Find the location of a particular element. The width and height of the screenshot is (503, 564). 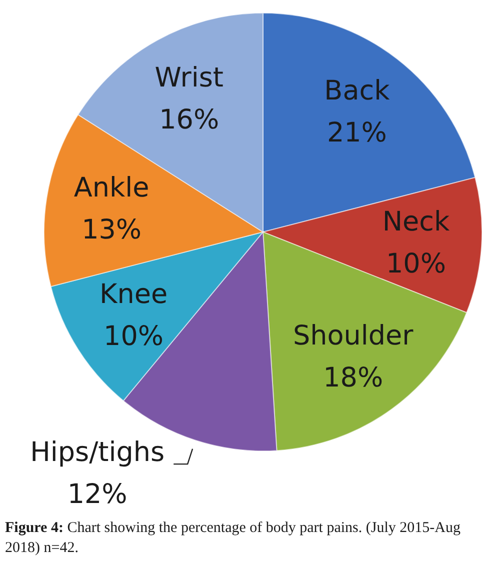

slice-label: Hips/tighs is located at coordinates (97, 452).